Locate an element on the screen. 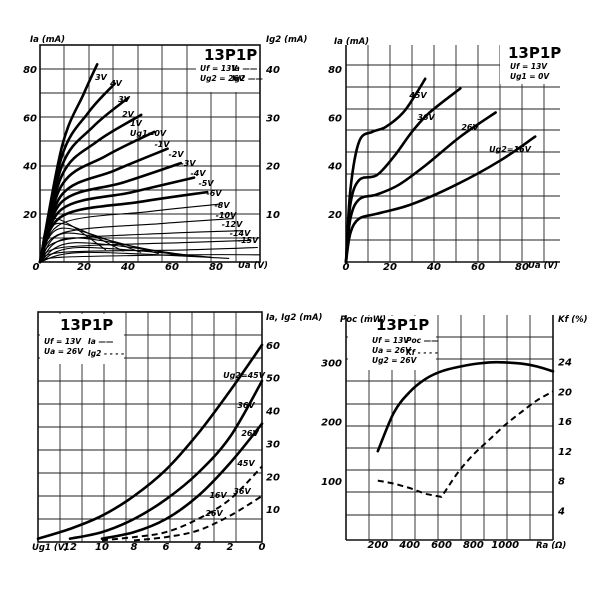 This screenshot has width=600, height=600. y-tick-label: 10 is located at coordinates (273, 510).